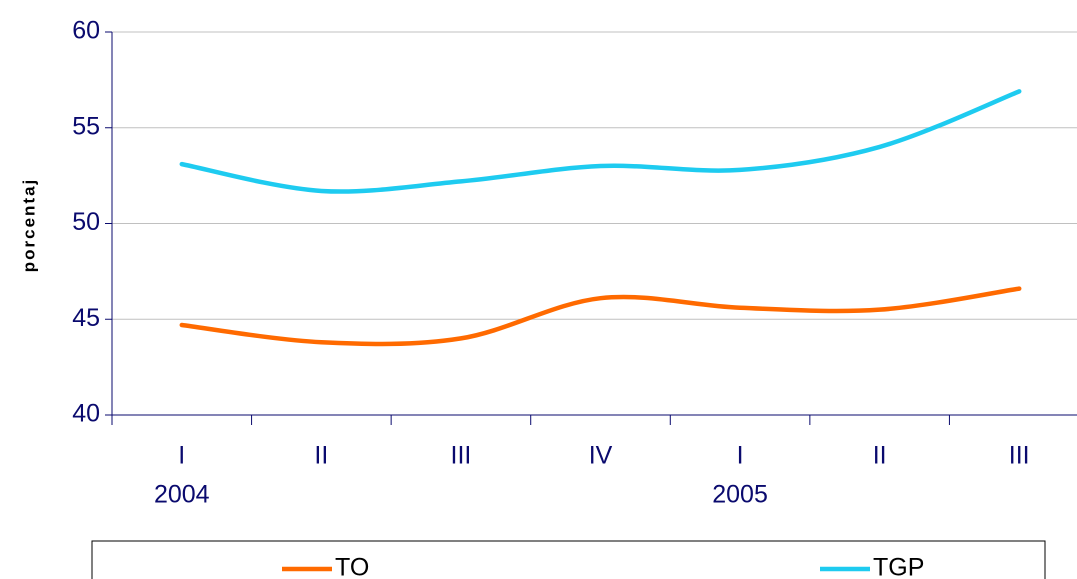 The image size is (1077, 579). Describe the element at coordinates (568, 559) in the screenshot. I see `legend-box` at that location.